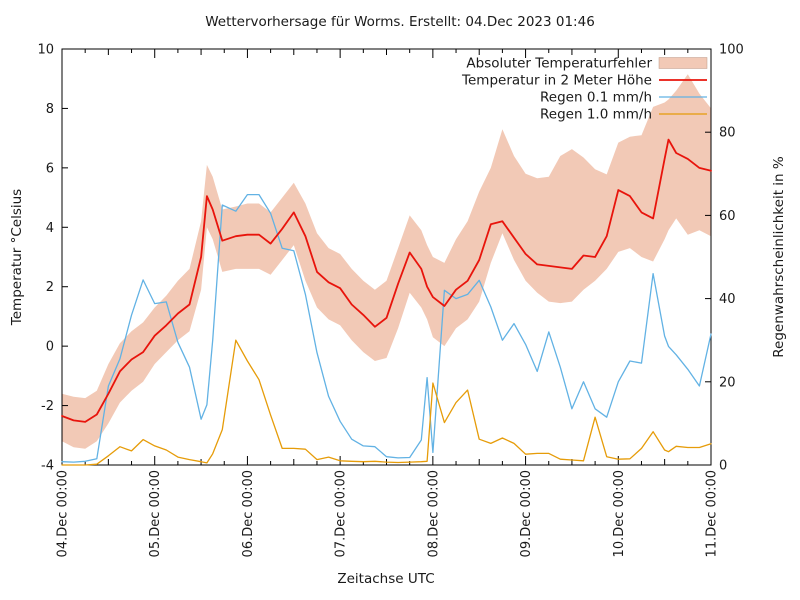  Describe the element at coordinates (619, 513) in the screenshot. I see `x-tick-label: 10.Dec 00:00` at that location.